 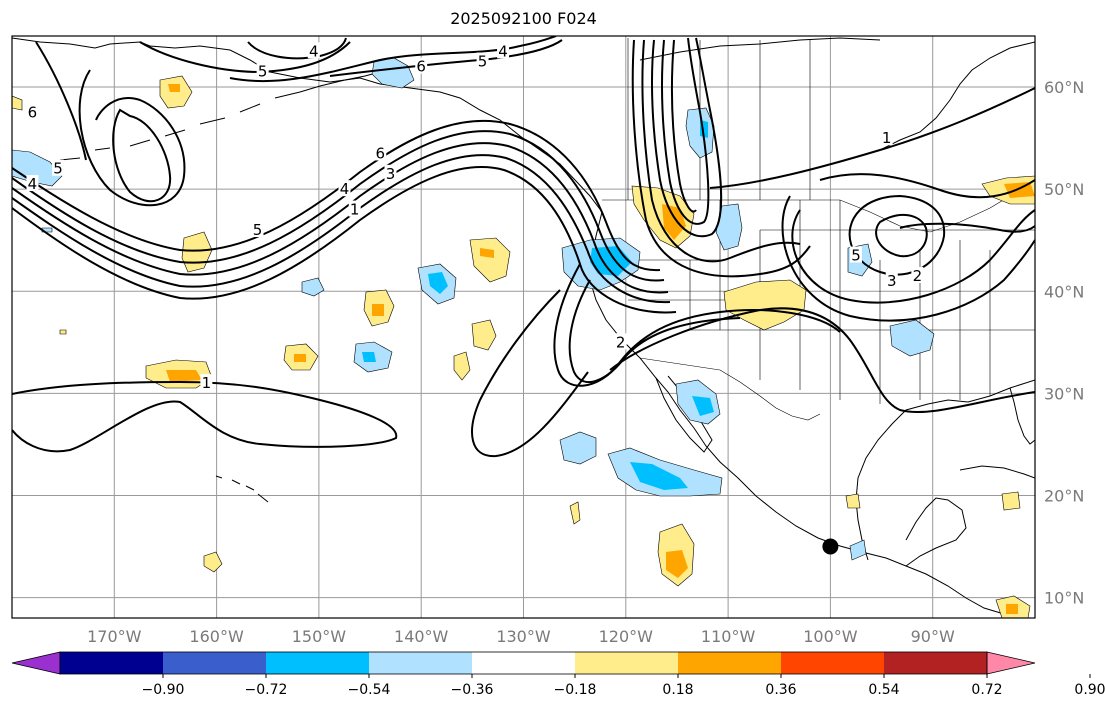 I want to click on colorbar-tick-label: −0.36, so click(x=472, y=690).